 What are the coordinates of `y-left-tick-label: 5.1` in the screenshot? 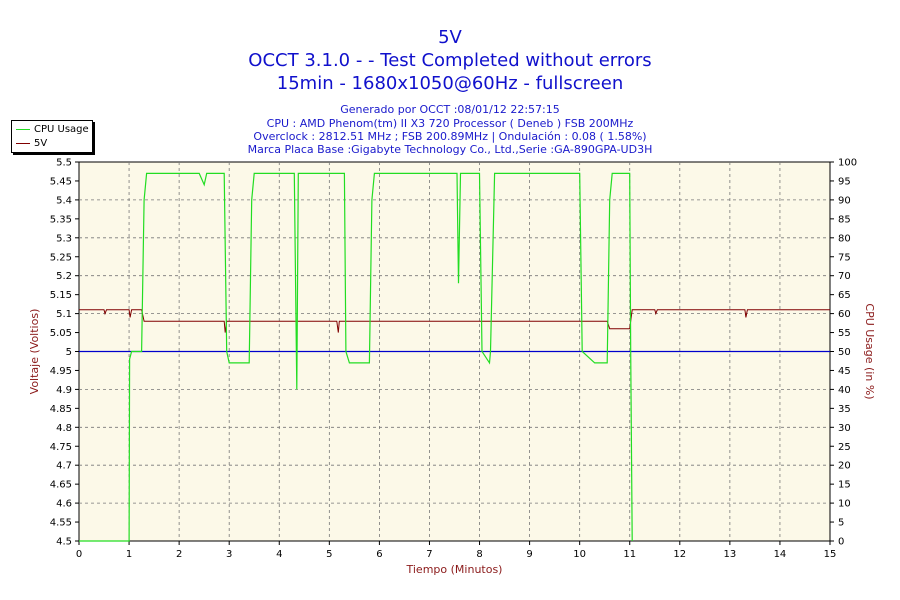 It's located at (64, 314).